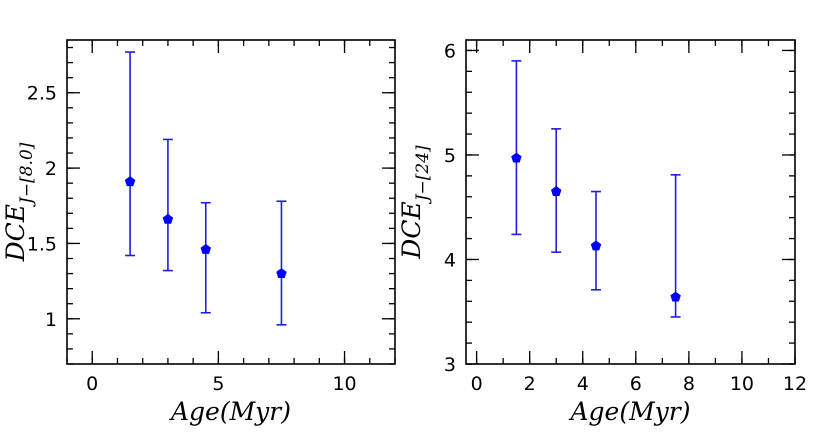 This screenshot has height=433, width=830. Describe the element at coordinates (795, 384) in the screenshot. I see `x-tick-label: 12` at that location.